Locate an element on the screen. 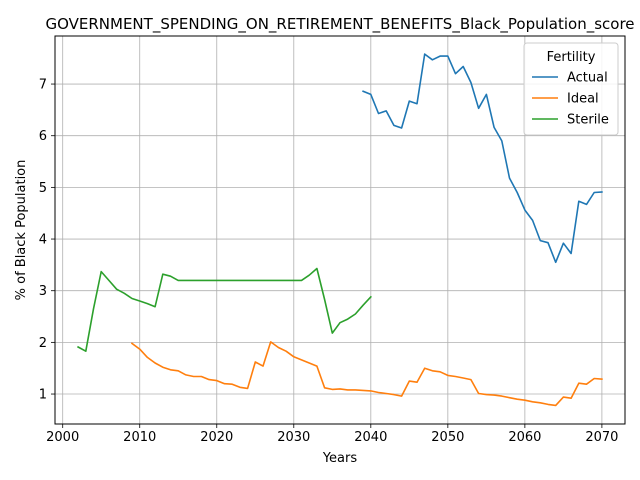 This screenshot has height=480, width=640. x-tick-label: 2040 is located at coordinates (370, 437).